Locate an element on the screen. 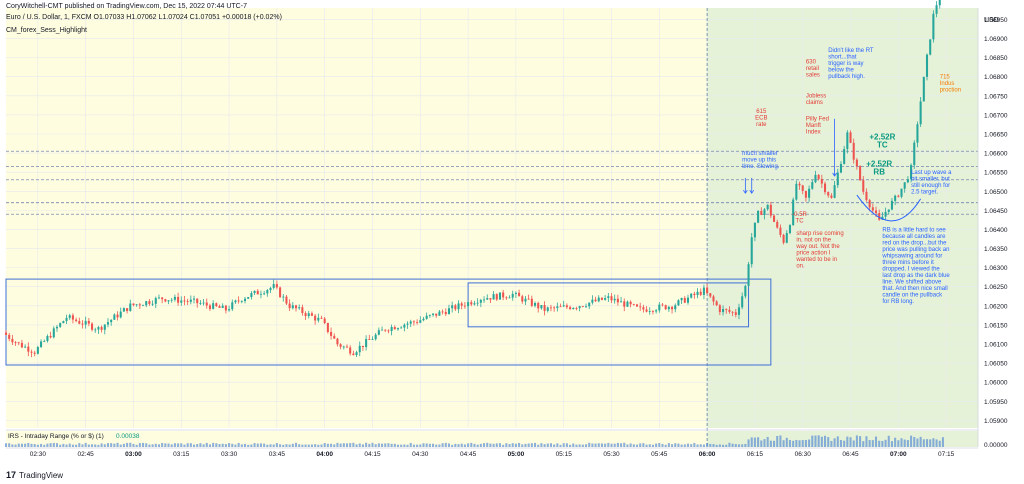 Image resolution: width=1024 pixels, height=484 pixels. annotation-line: bit smaller, but is located at coordinates (930, 180).